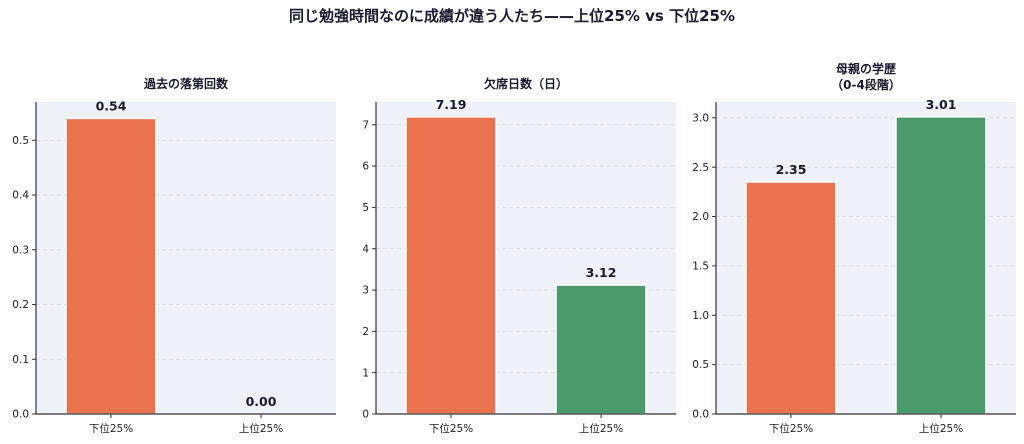  Describe the element at coordinates (365, 332) in the screenshot. I see `y-tick-label: 2` at that location.